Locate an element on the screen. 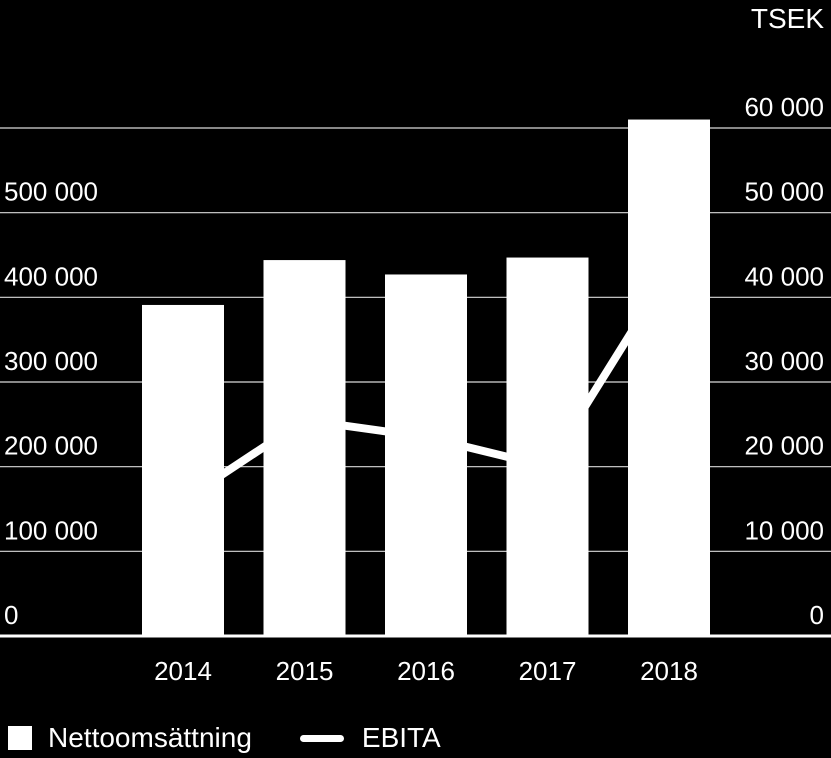  right-tick-label: 40 000 is located at coordinates (784, 276).